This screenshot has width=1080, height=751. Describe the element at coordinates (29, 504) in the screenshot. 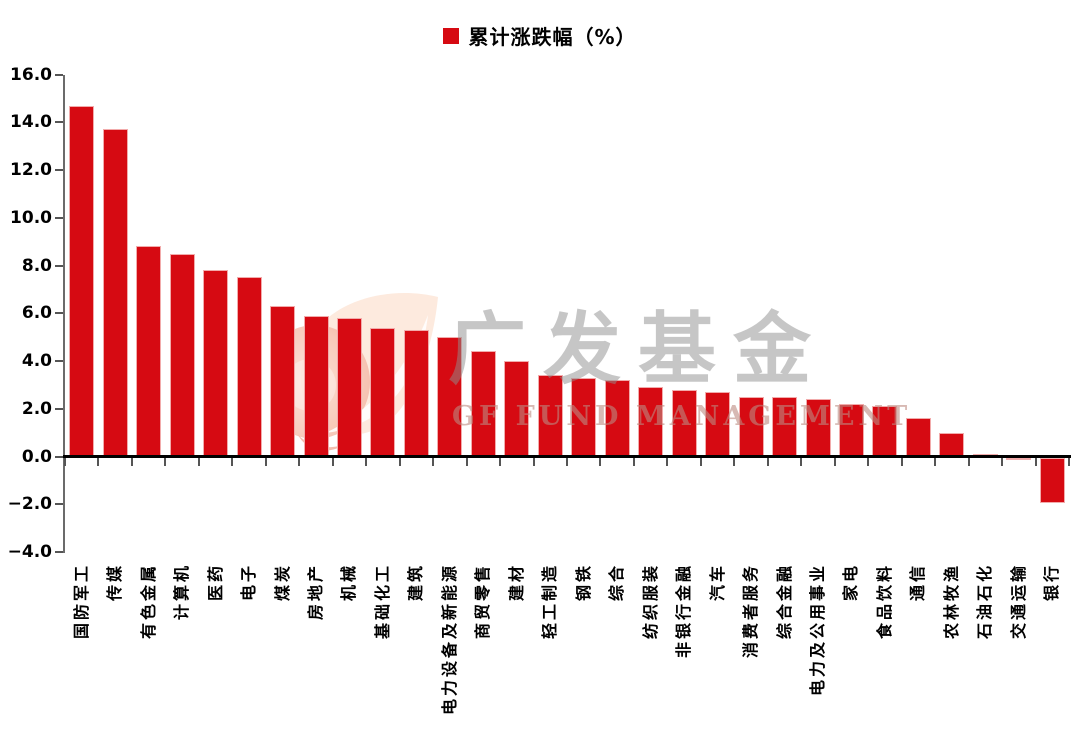

I see `y-tick-label: −2.0` at that location.